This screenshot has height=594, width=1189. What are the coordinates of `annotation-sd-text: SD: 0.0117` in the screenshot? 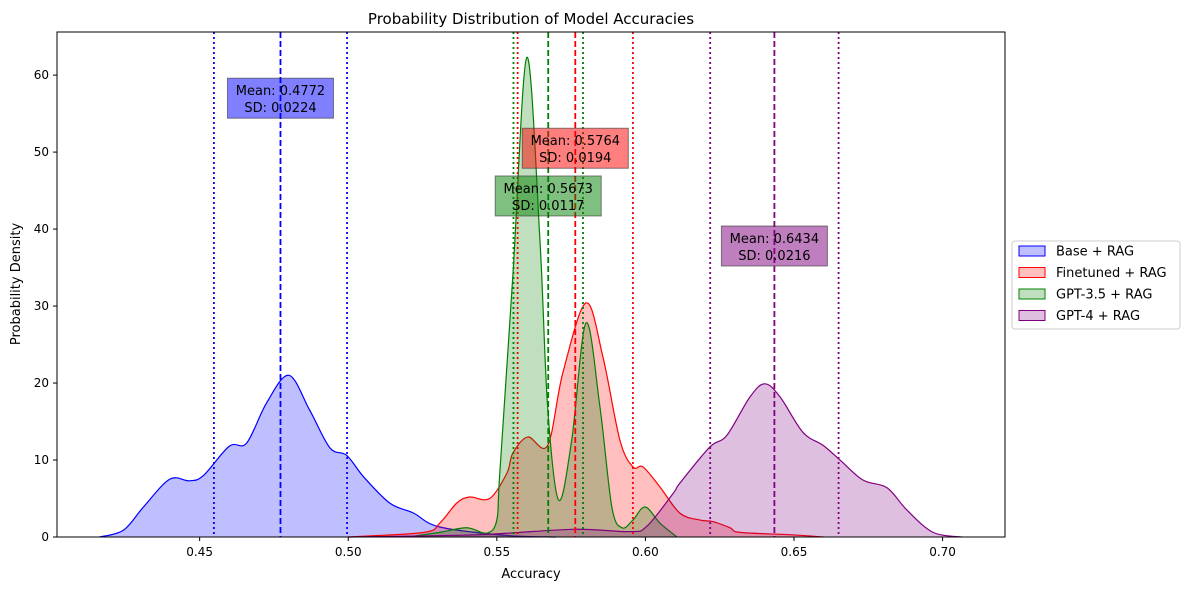 It's located at (548, 206).